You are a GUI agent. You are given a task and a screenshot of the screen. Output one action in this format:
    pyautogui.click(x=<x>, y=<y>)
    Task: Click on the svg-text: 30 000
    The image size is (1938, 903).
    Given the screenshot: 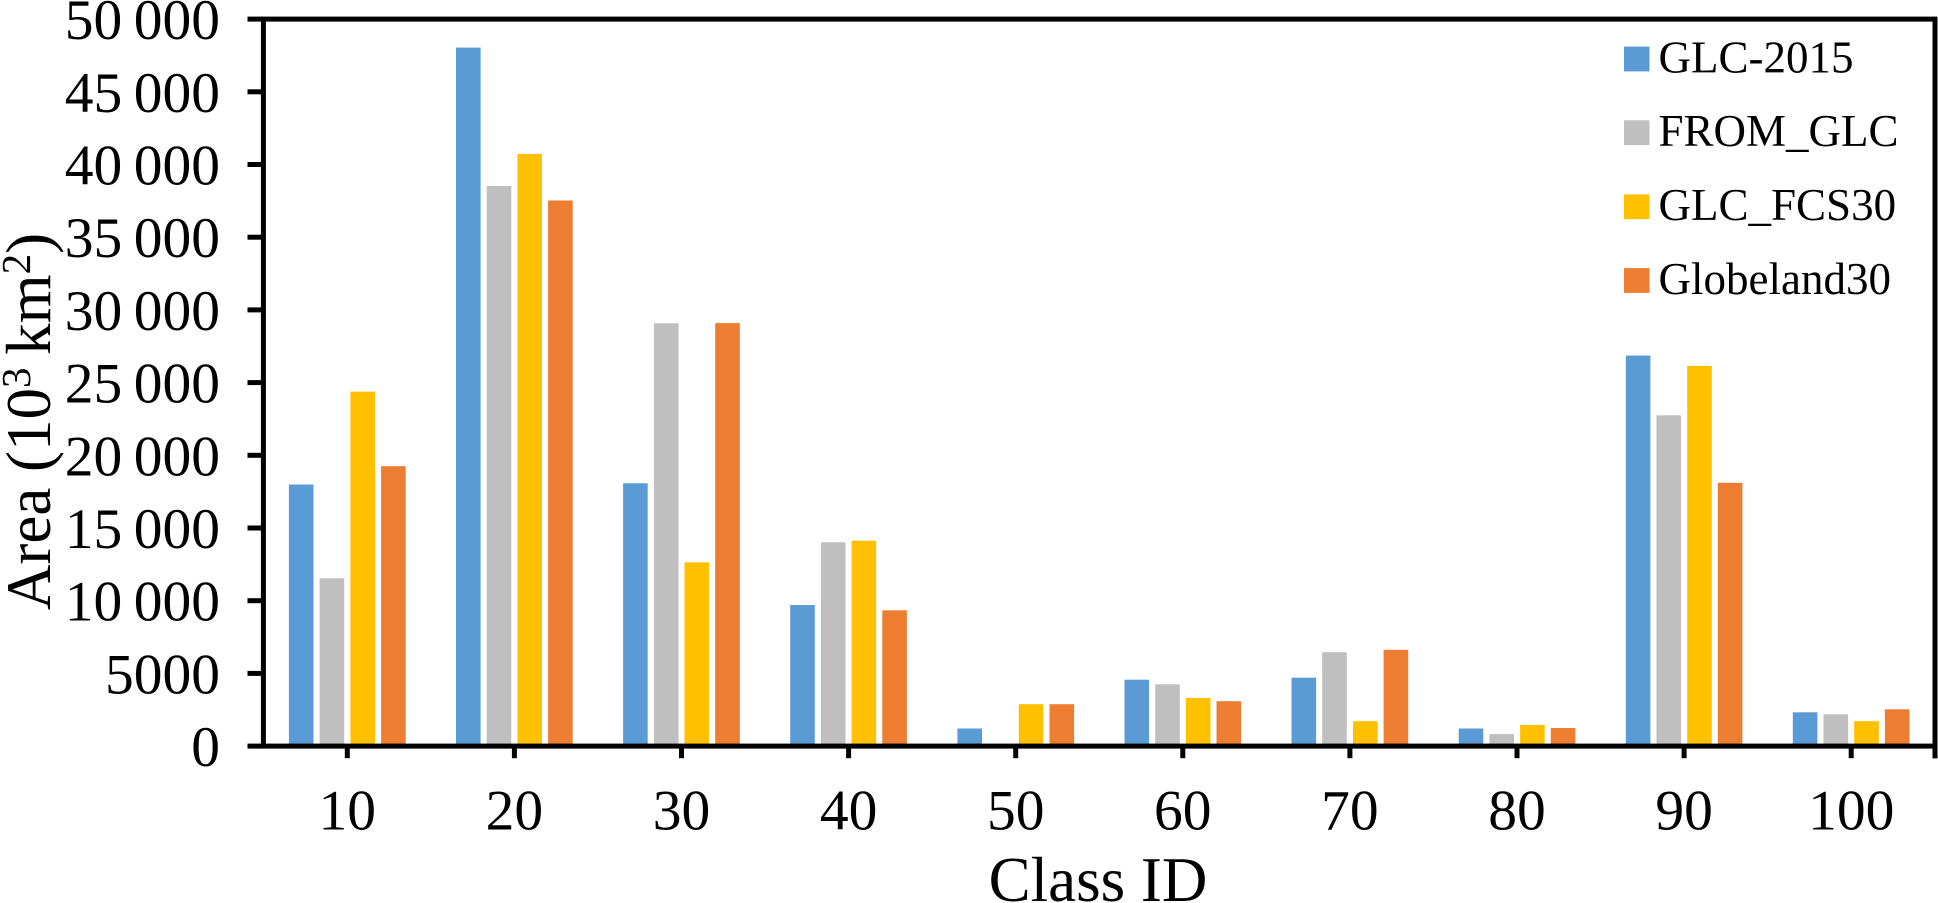 What is the action you would take?
    pyautogui.click(x=142, y=311)
    